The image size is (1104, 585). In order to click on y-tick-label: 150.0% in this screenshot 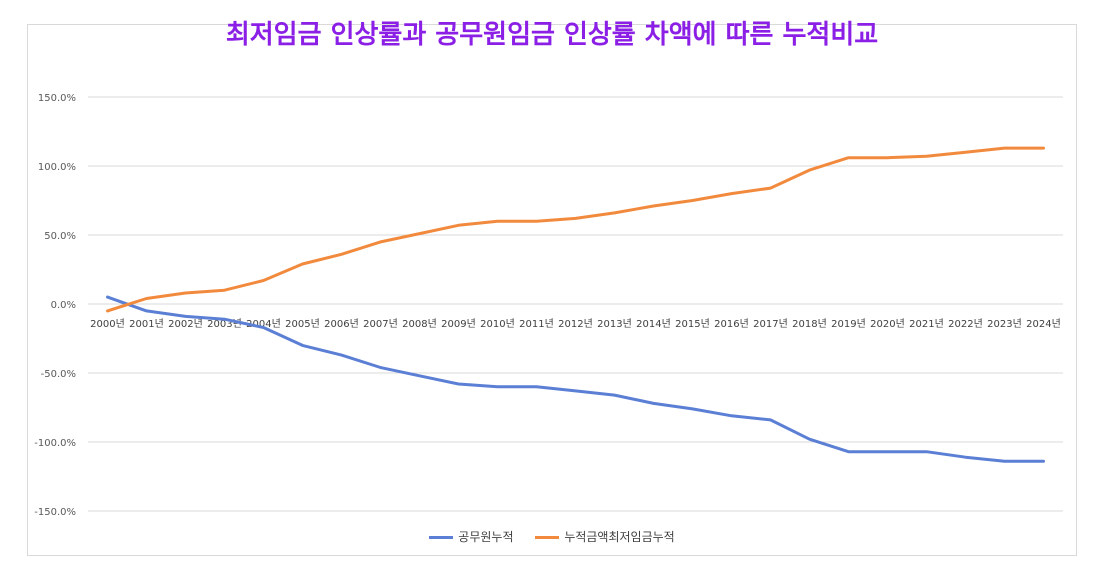, I will do `click(57, 98)`.